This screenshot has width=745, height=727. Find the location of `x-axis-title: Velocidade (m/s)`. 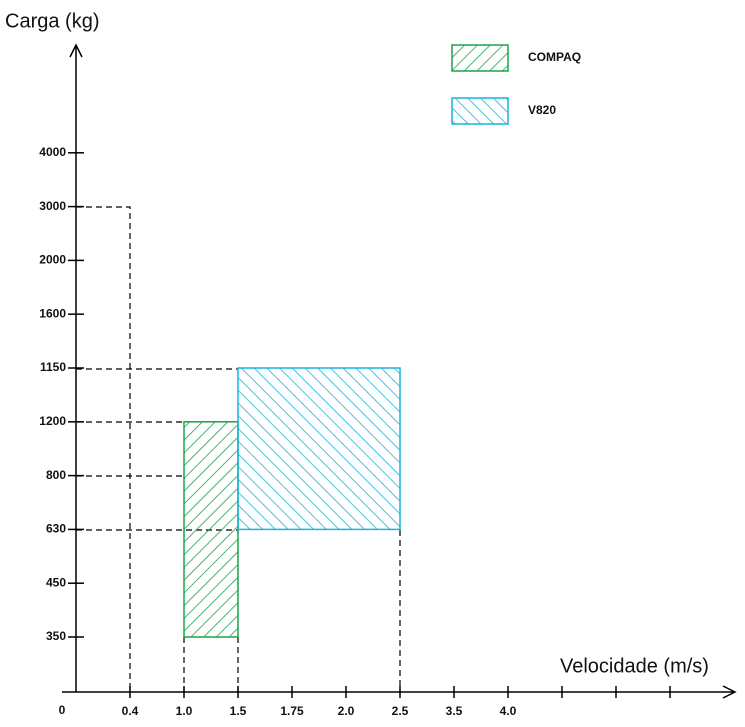

x-axis-title: Velocidade (m/s) is located at coordinates (634, 666).